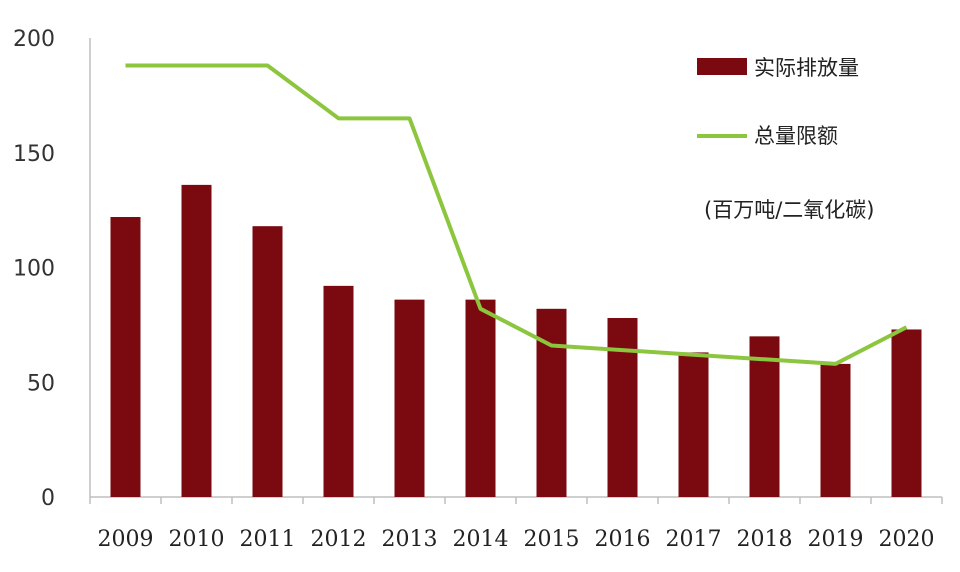 Image resolution: width=960 pixels, height=572 pixels. What do you see at coordinates (806, 68) in the screenshot?
I see `legend-label-bar: 实际排放量` at bounding box center [806, 68].